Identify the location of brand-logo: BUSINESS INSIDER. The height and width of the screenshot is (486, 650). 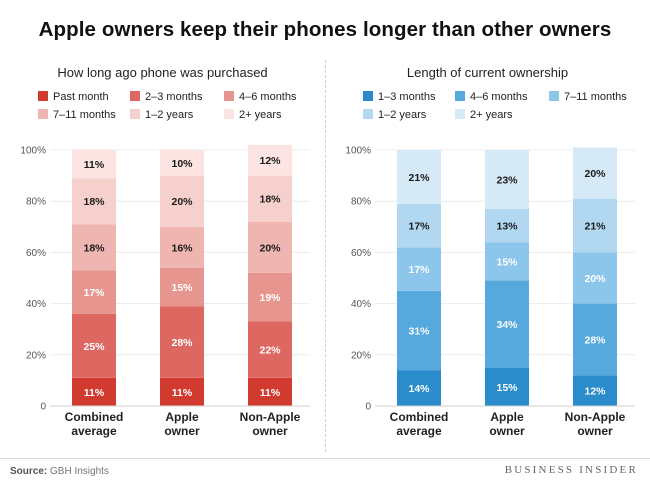
(571, 470).